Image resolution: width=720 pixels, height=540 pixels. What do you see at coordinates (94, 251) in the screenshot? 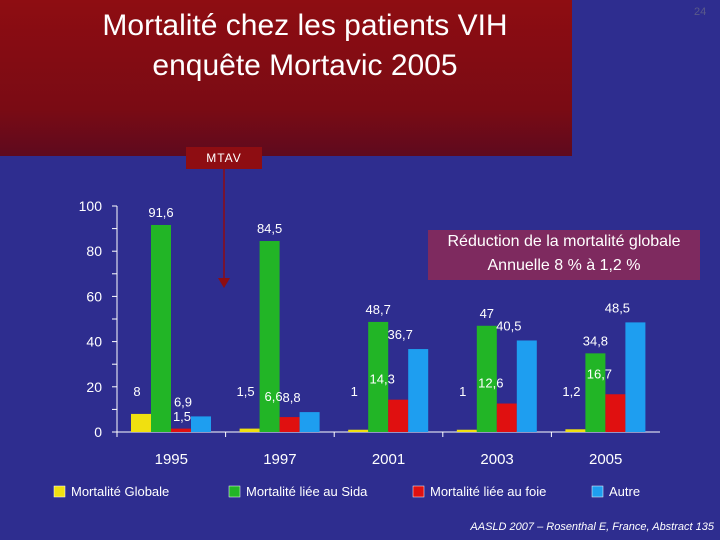
I see `y-tick-label: 80` at bounding box center [94, 251].